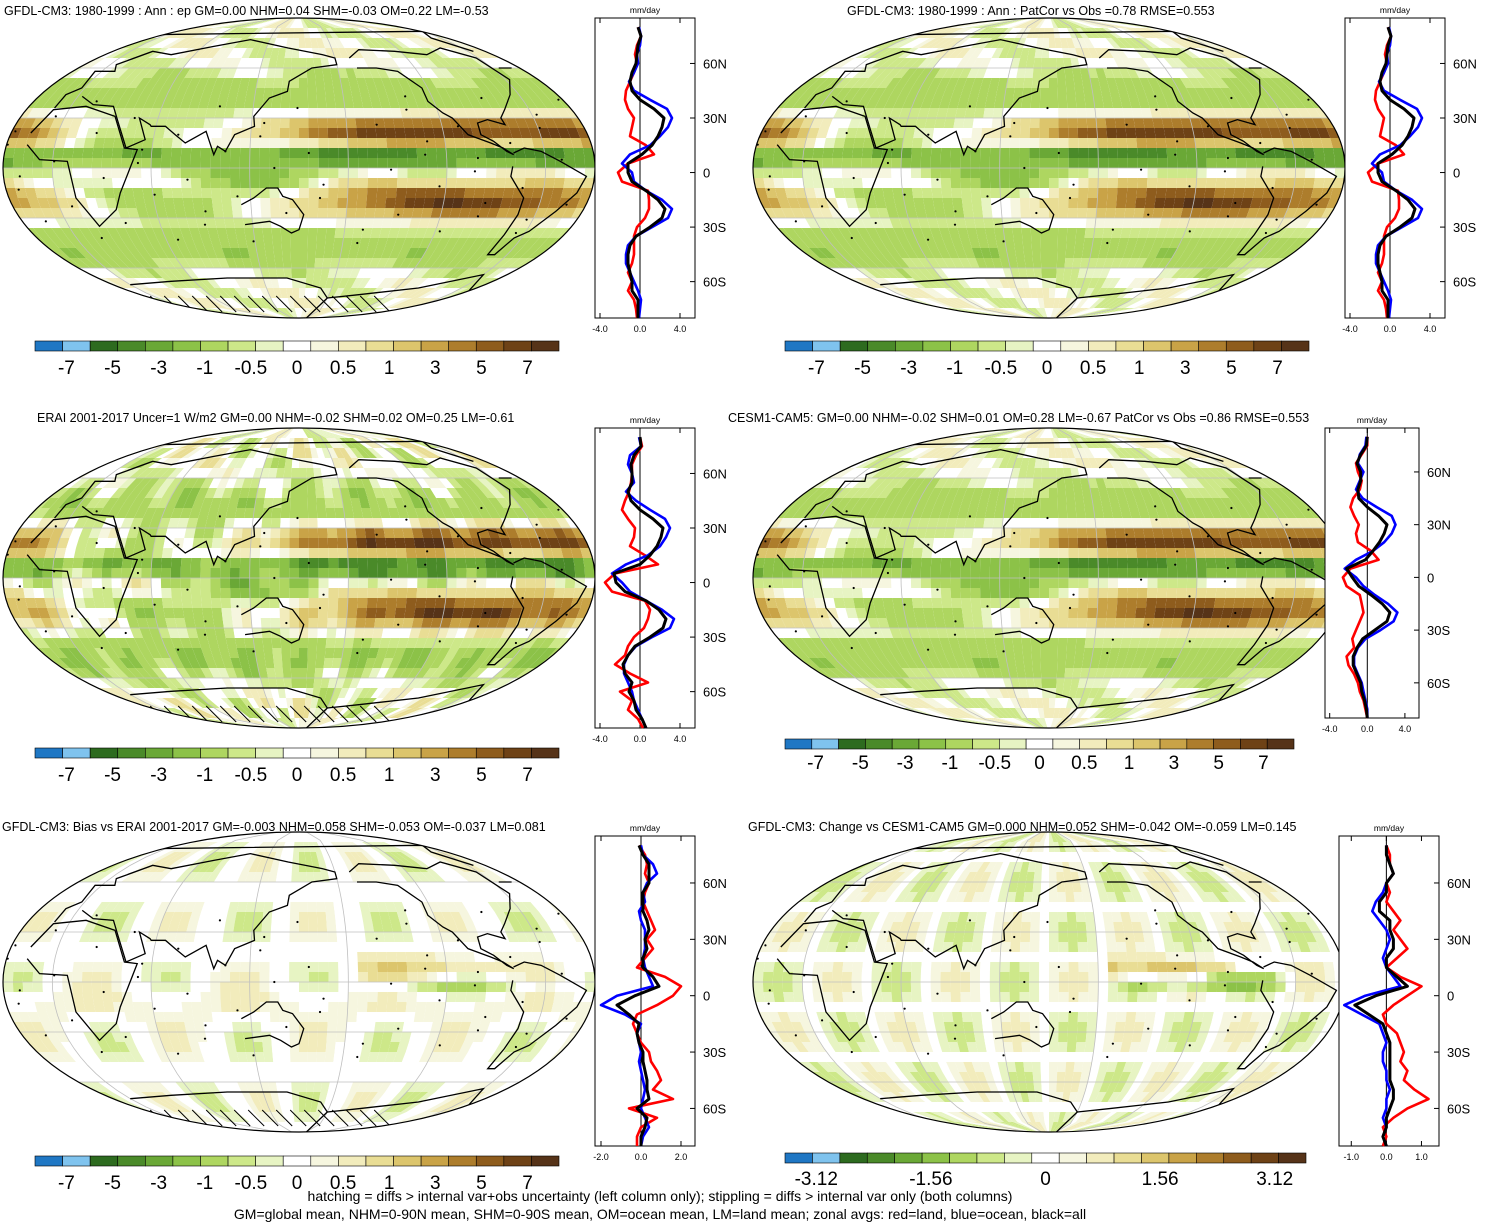  I want to click on colorbar-label: 7, so click(1277, 368).